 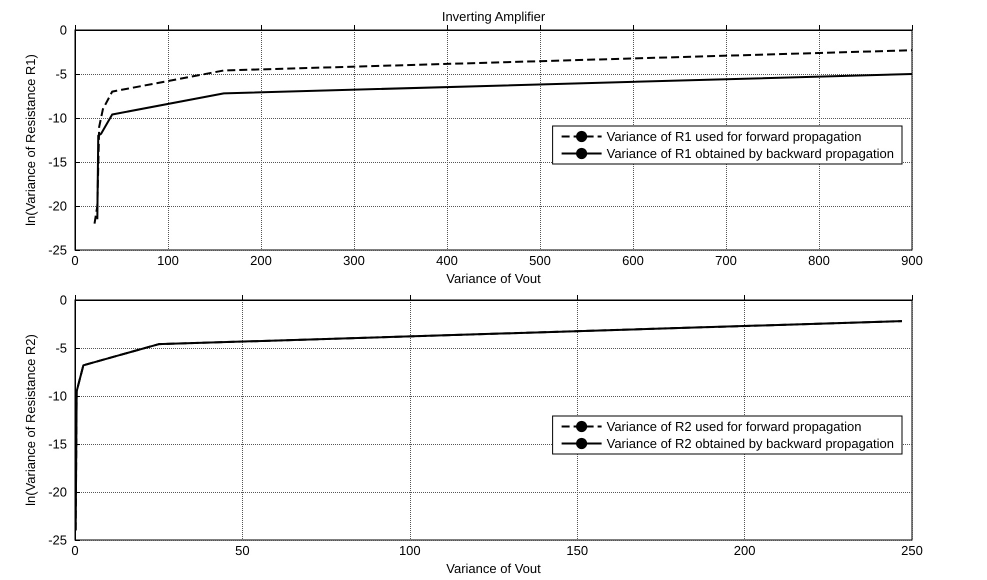 What do you see at coordinates (494, 16) in the screenshot?
I see `chart-title: Inverting Amplifier` at bounding box center [494, 16].